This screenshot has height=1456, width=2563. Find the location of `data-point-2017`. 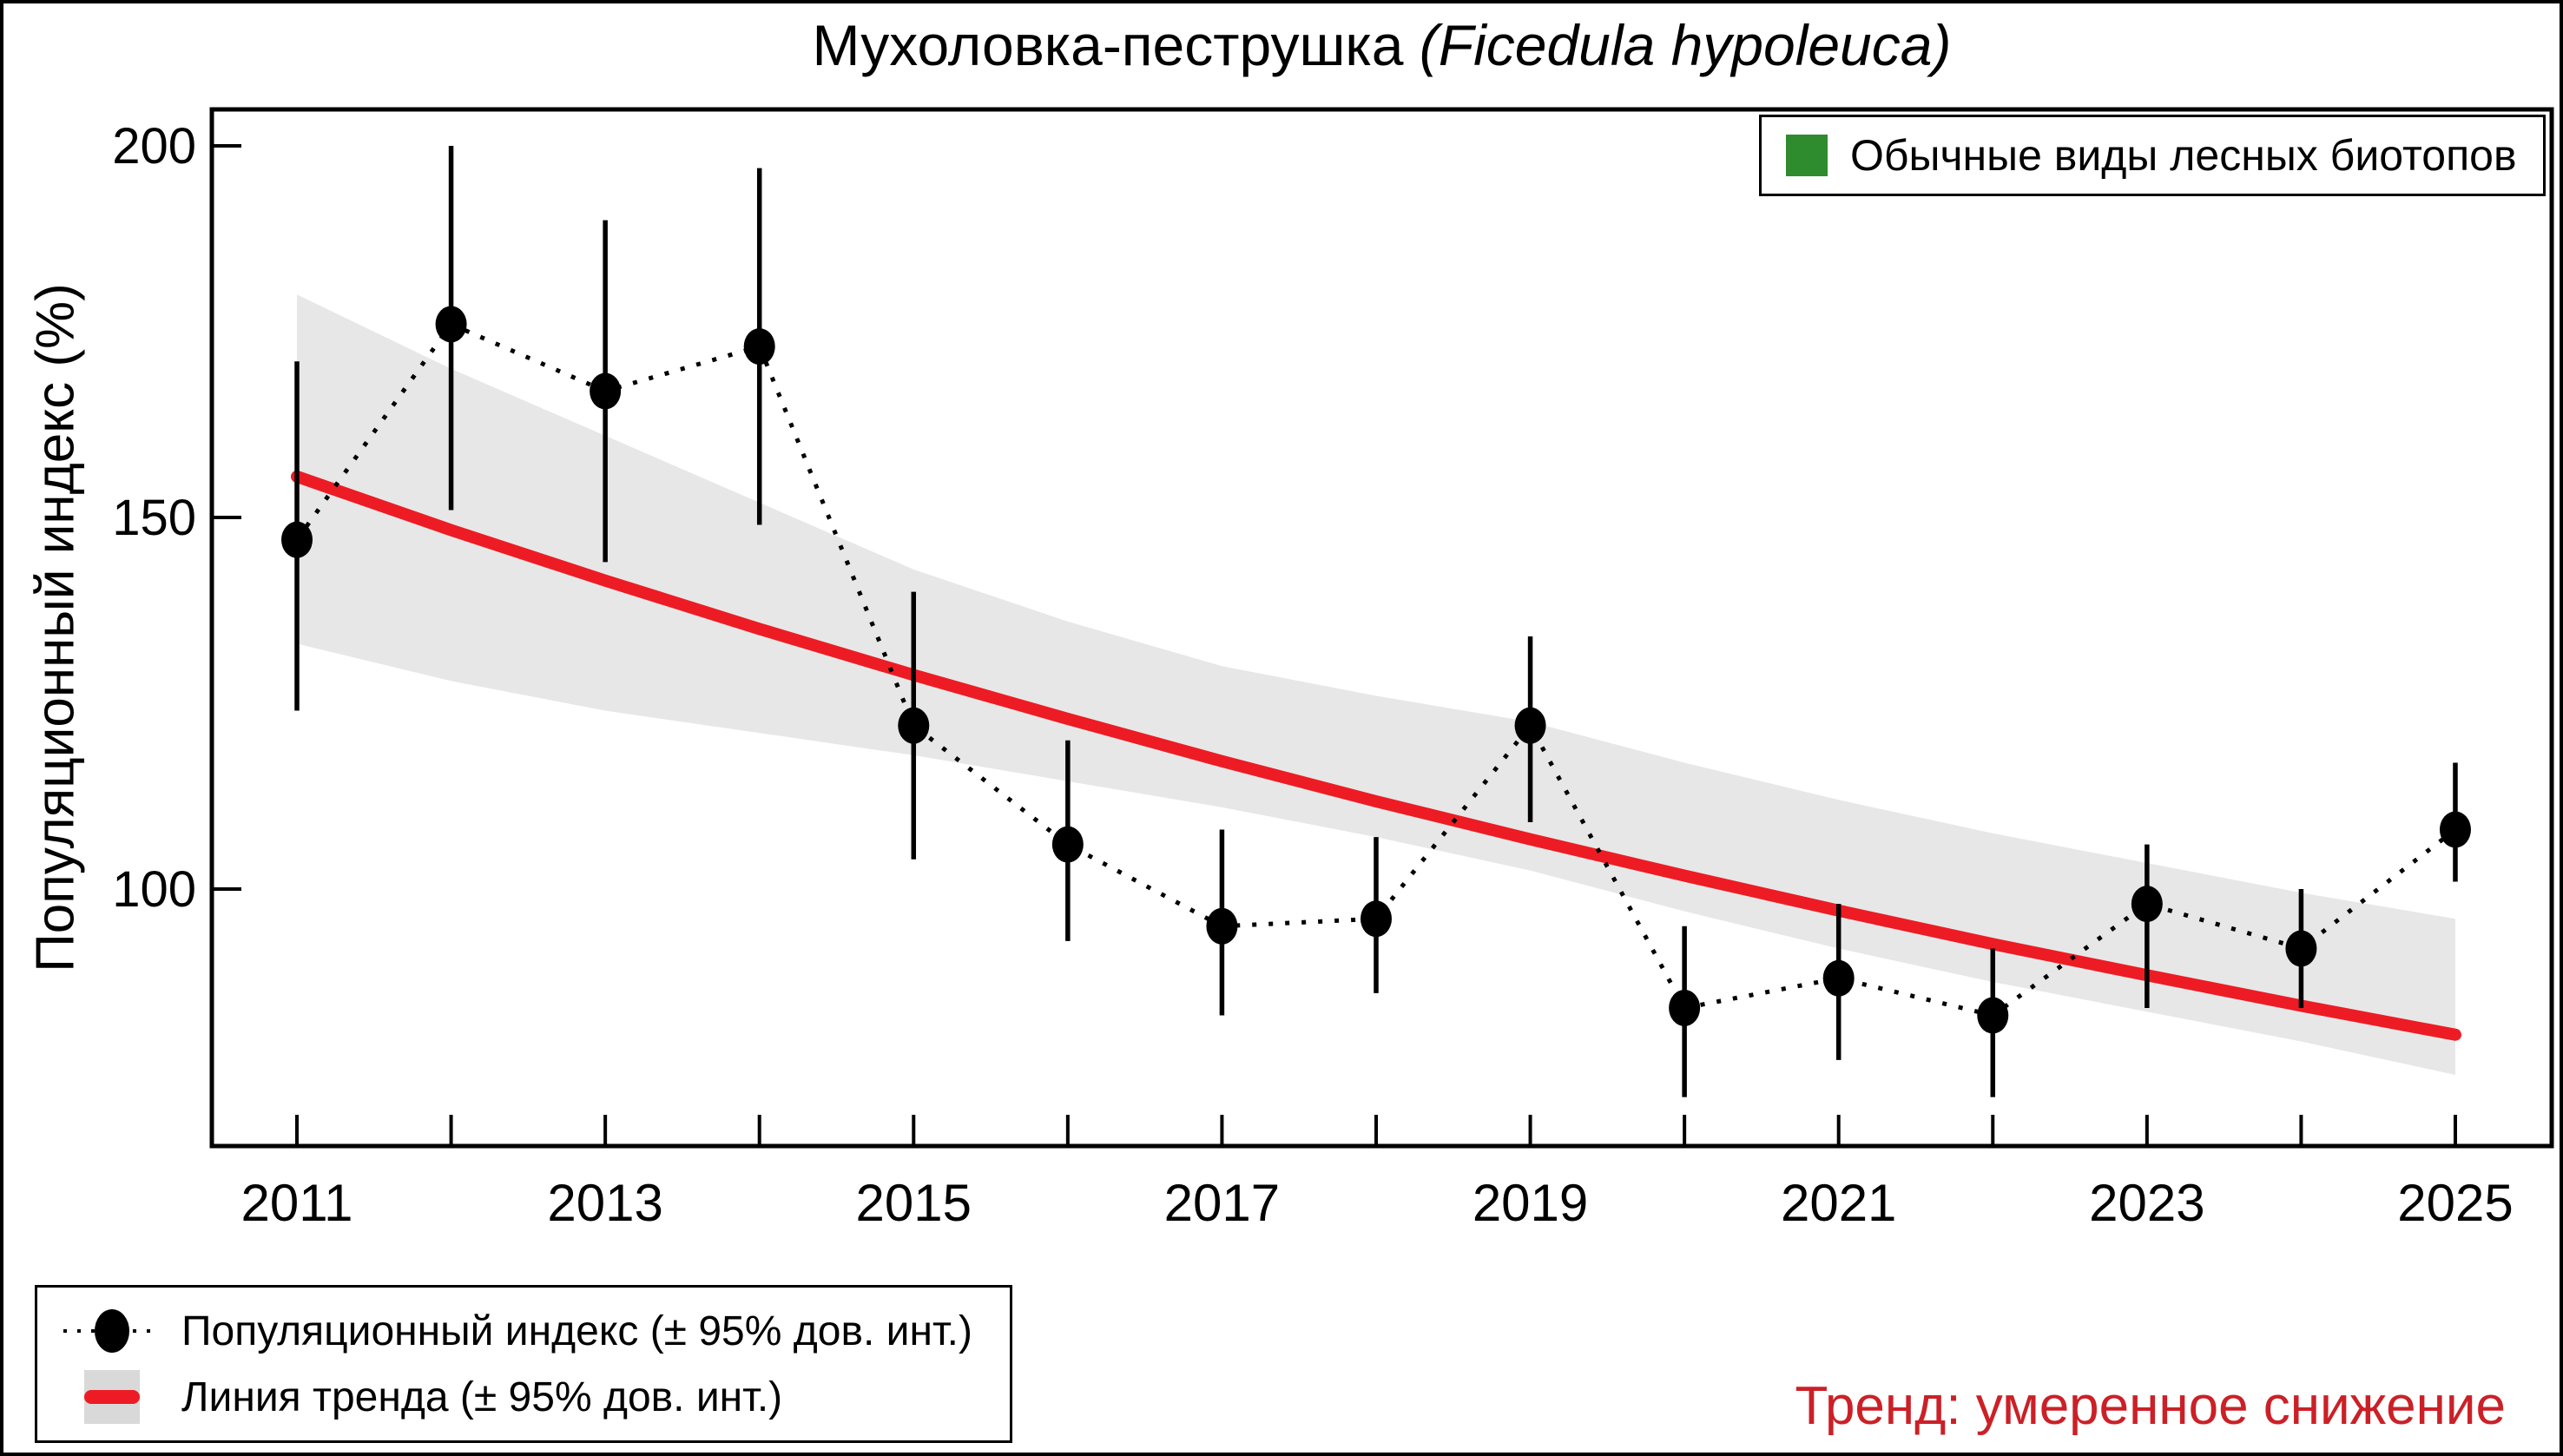

data-point-2017 is located at coordinates (1222, 926).